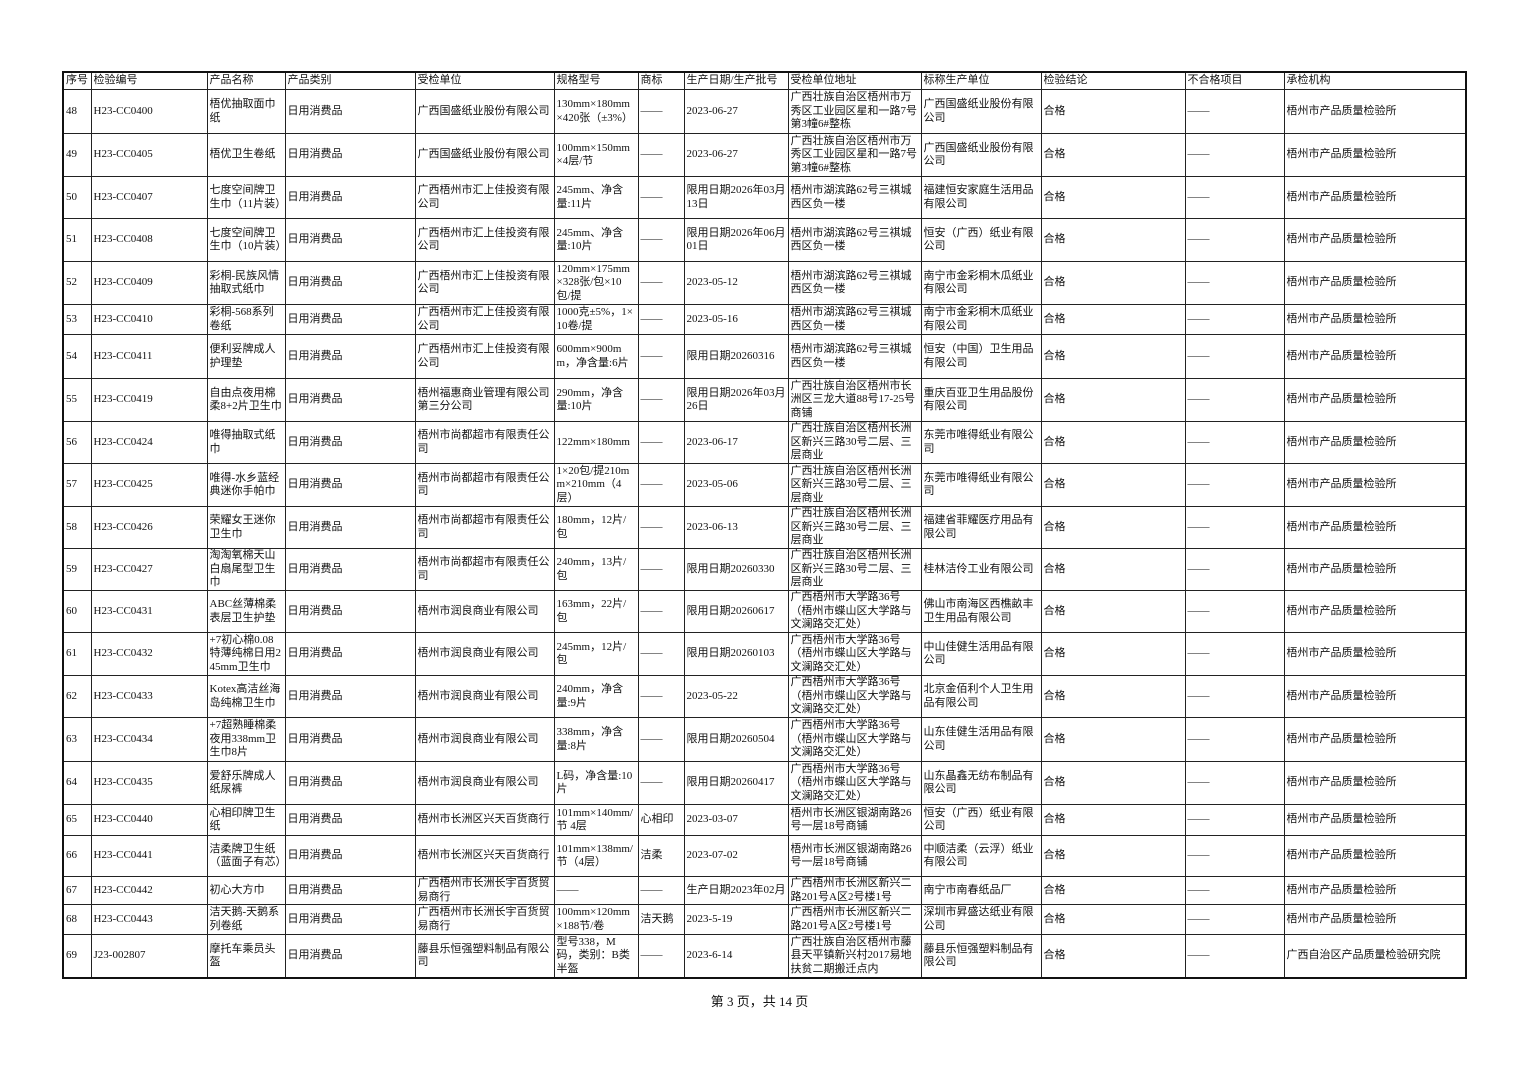 This screenshot has width=1519, height=1075. Describe the element at coordinates (246, 319) in the screenshot. I see `cell-product-name: 彩桐-568系列卷纸` at that location.